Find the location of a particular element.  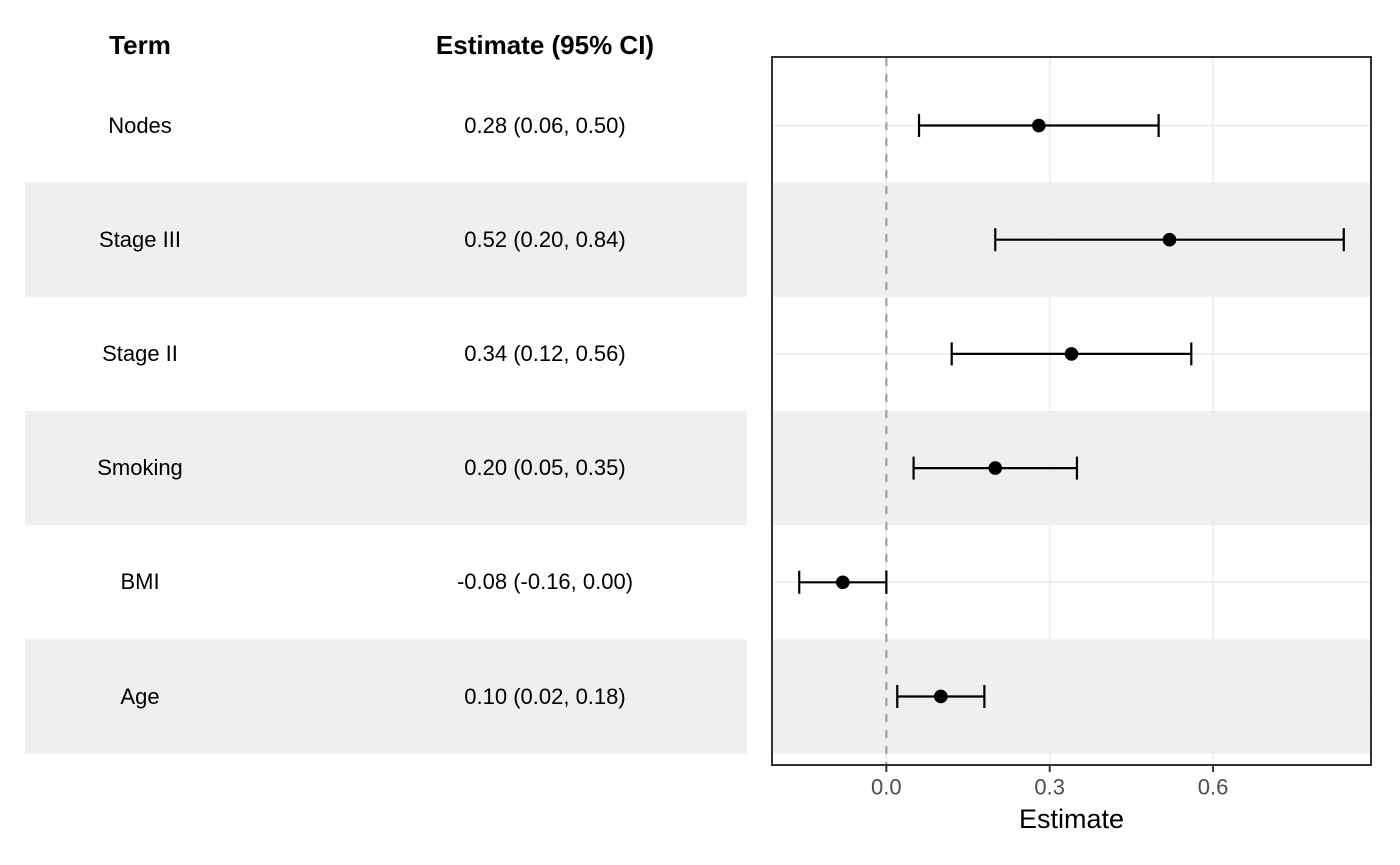

table-row: Stage II 0.34 (0.12, 0.56) is located at coordinates (373, 354).